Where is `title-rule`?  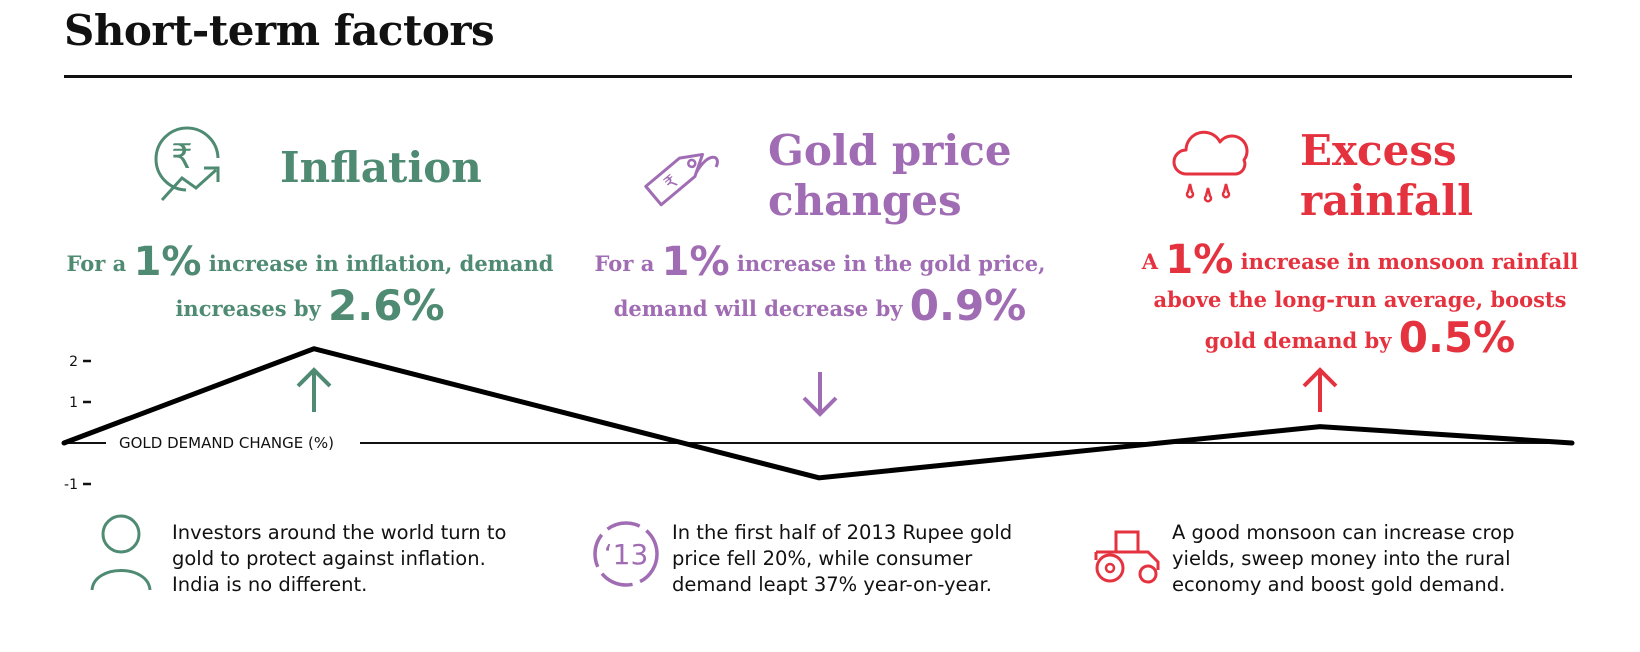
title-rule is located at coordinates (818, 76).